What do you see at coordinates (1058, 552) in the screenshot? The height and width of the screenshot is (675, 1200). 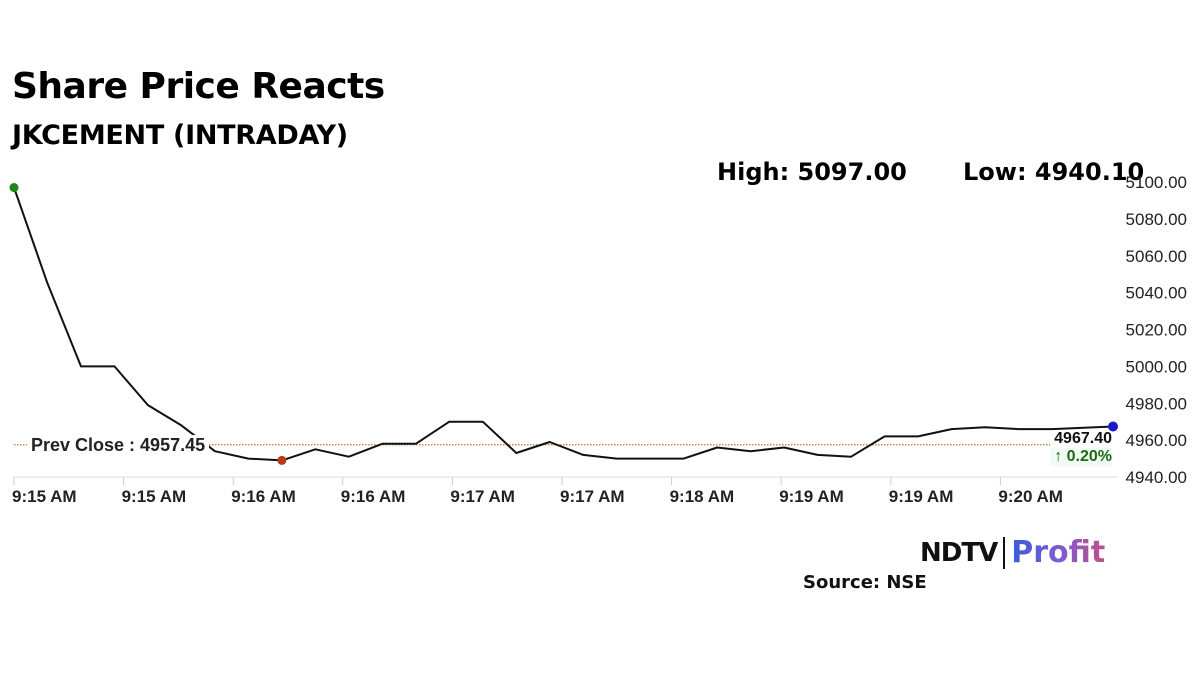 I see `logo-profit-text: Profit` at bounding box center [1058, 552].